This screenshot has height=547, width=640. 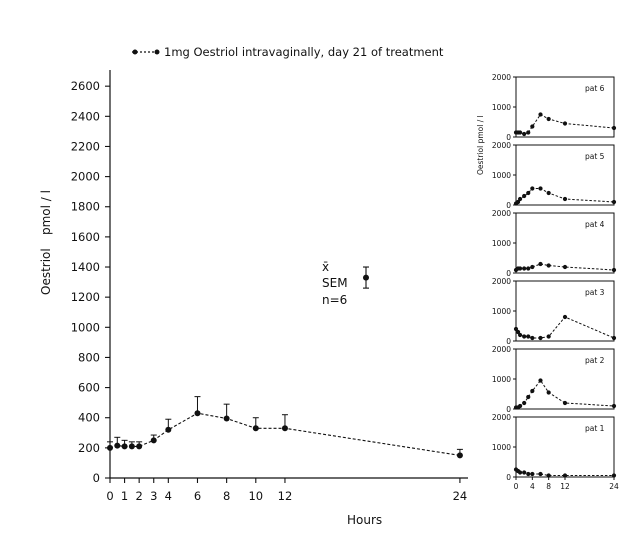 What do you see at coordinates (89, 357) in the screenshot?
I see `y-tick-label: 800` at bounding box center [89, 357].